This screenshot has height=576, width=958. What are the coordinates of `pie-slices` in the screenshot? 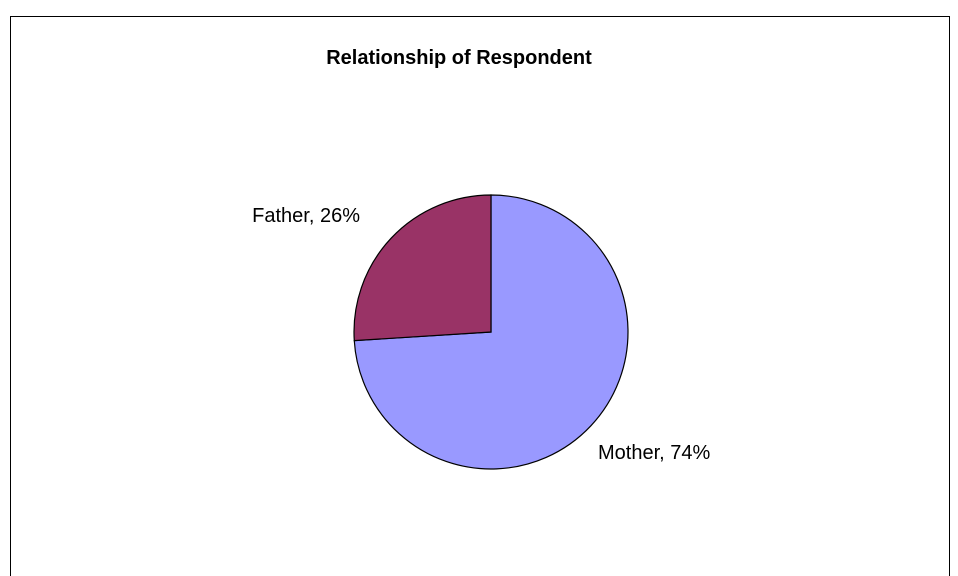 It's located at (491, 332).